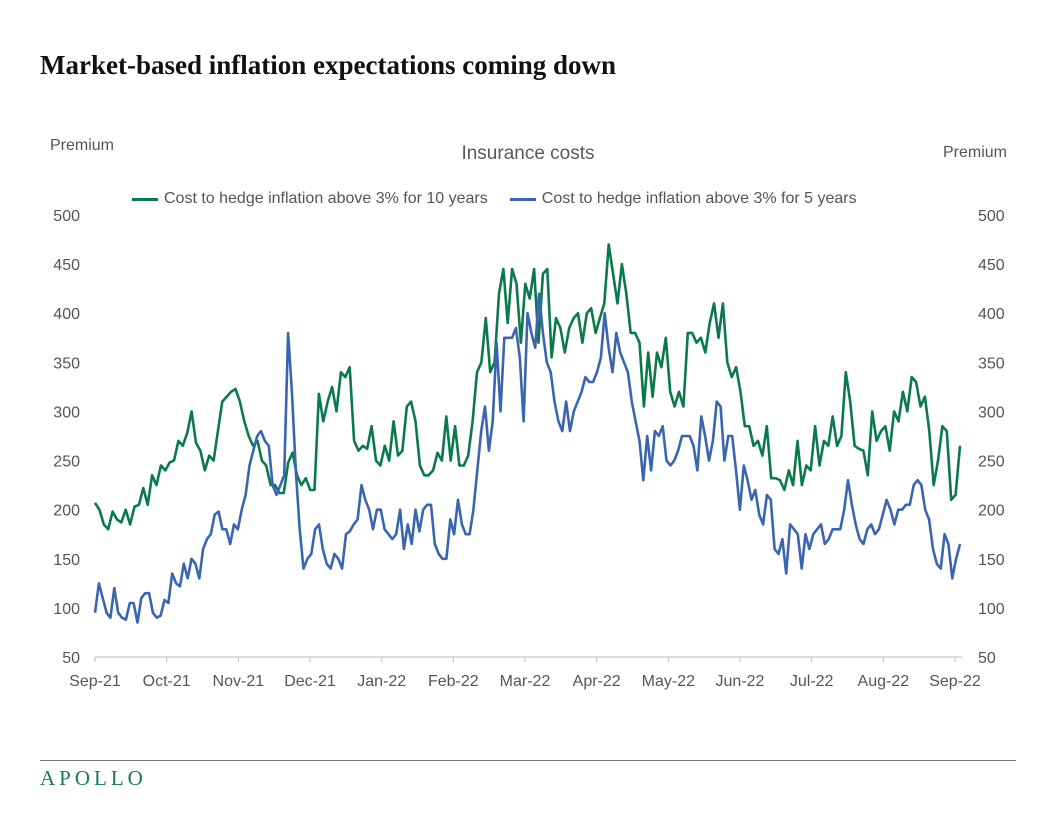 The height and width of the screenshot is (816, 1056). Describe the element at coordinates (987, 658) in the screenshot. I see `y-tick-label-right: 50` at that location.